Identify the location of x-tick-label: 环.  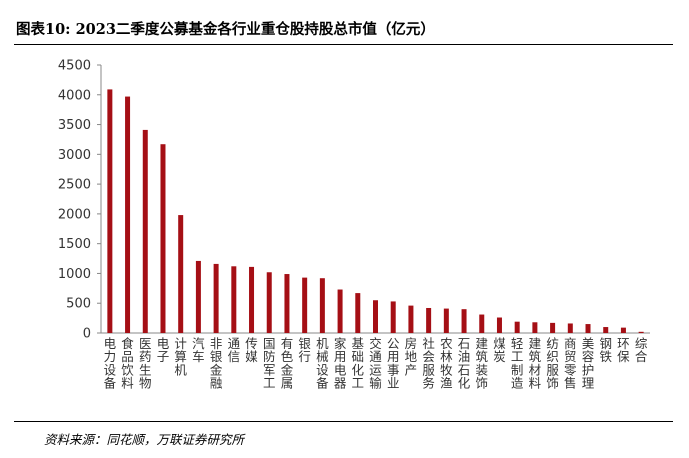
(623, 343).